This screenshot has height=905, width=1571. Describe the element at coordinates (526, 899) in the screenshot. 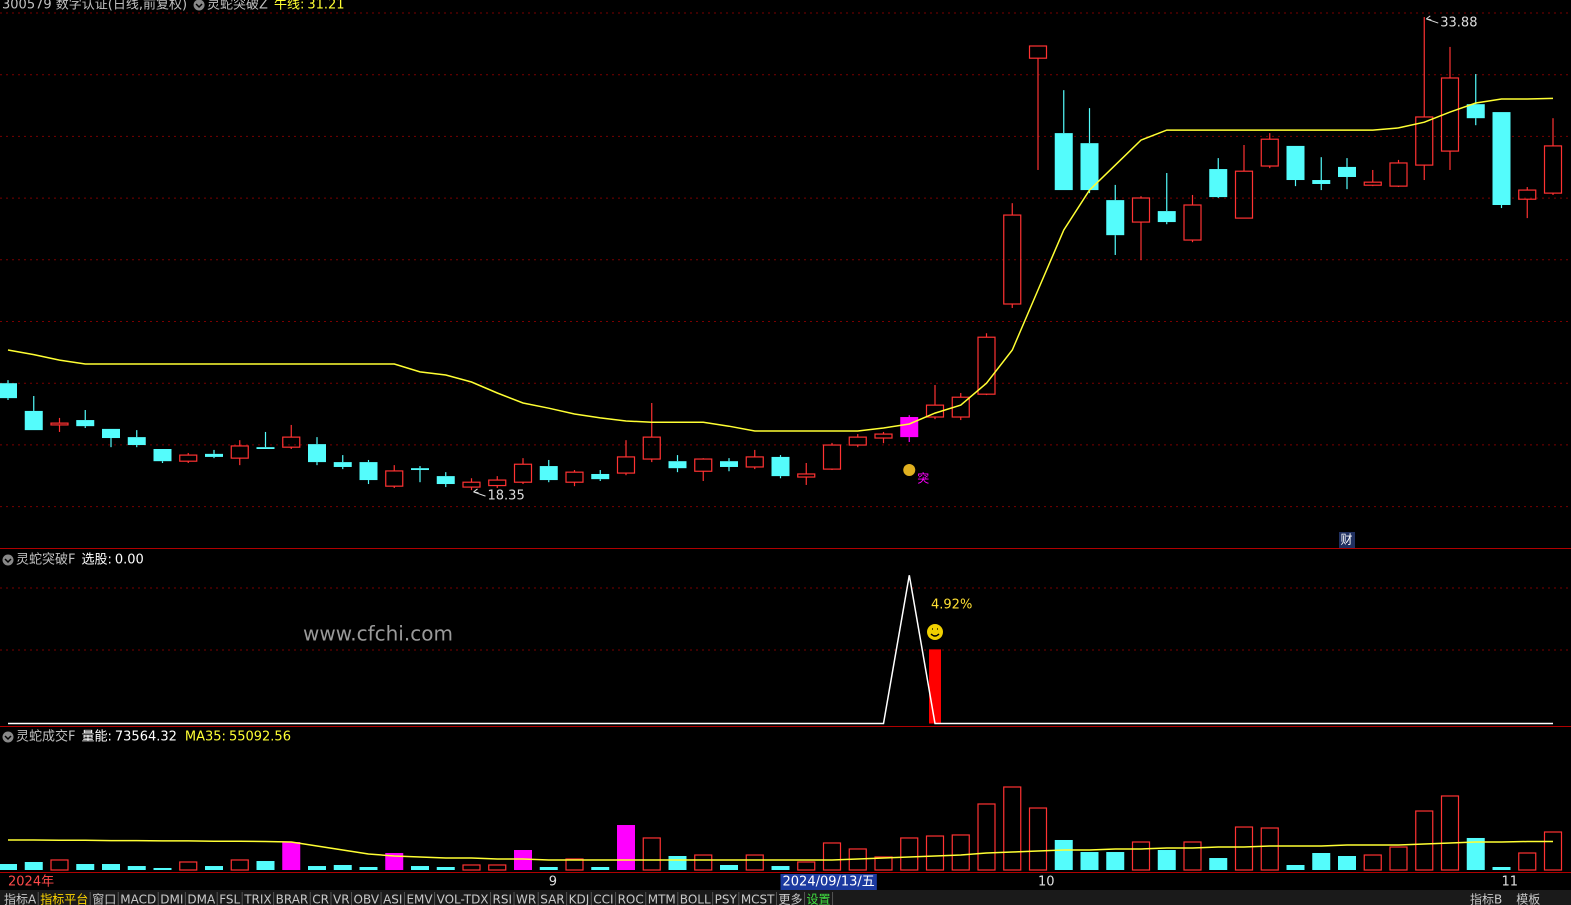

I see `tab: WR` at that location.